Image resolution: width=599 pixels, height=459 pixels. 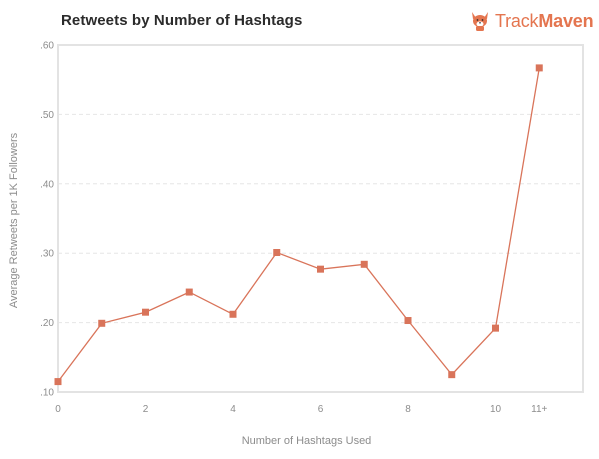 I want to click on chart-title: Retweets by Number of Hashtags, so click(x=182, y=20).